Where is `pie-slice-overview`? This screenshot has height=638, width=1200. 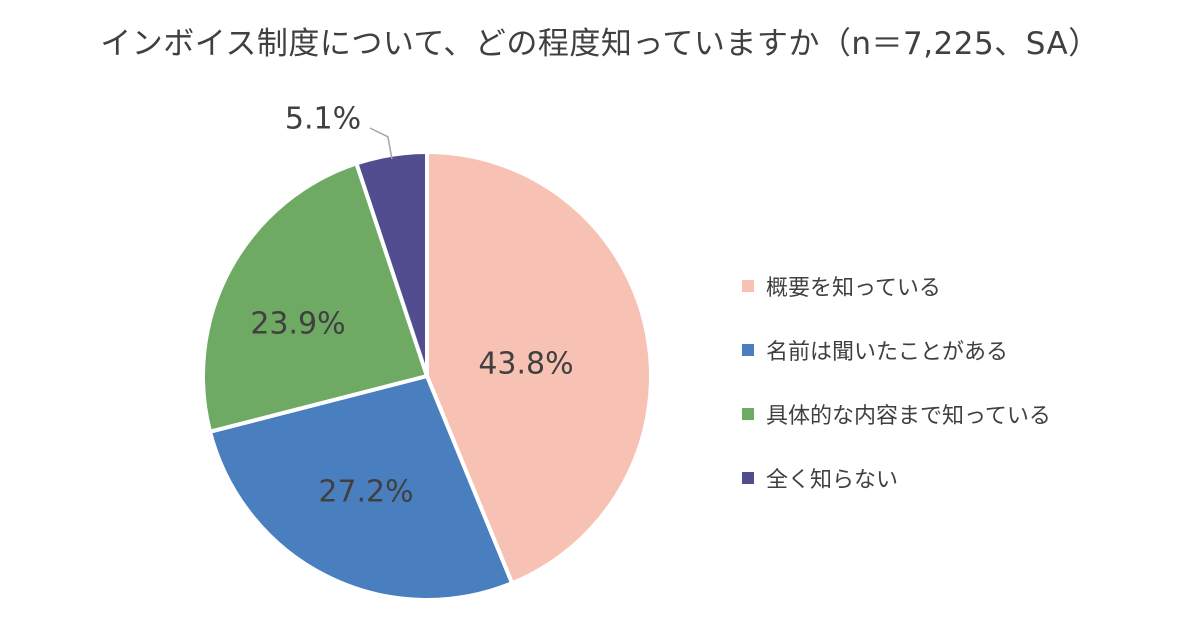 pie-slice-overview is located at coordinates (539, 368).